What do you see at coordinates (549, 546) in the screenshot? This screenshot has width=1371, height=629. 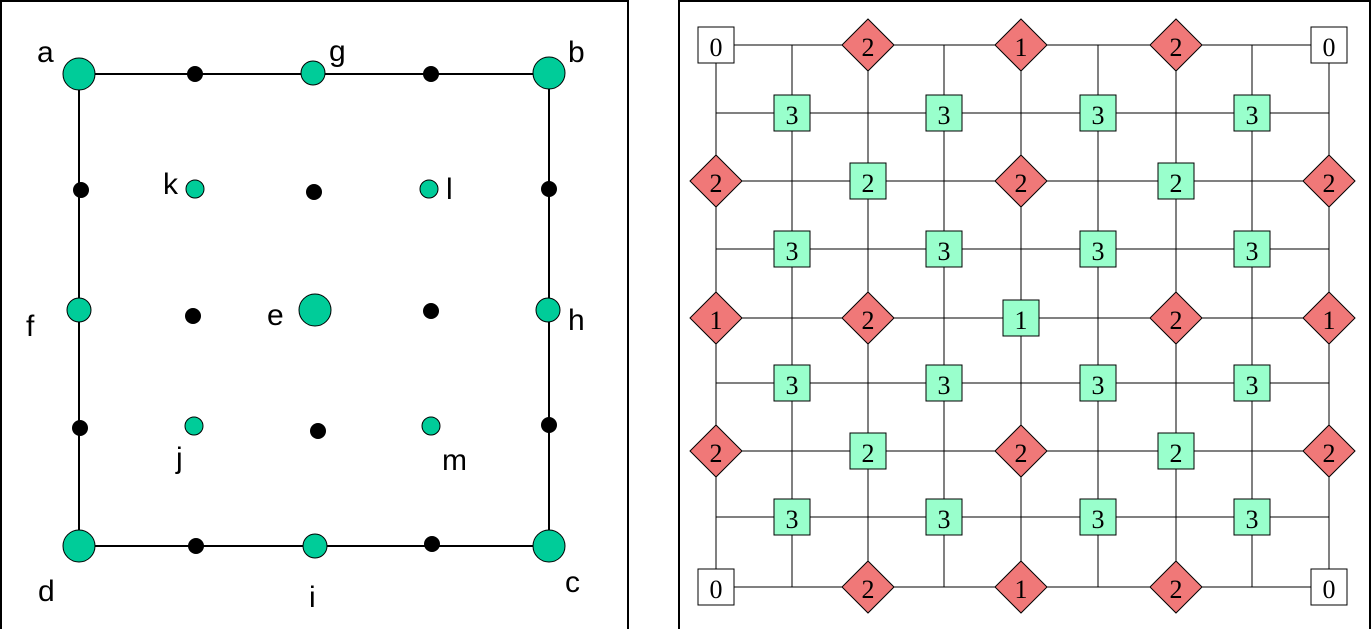 I see `node-c` at bounding box center [549, 546].